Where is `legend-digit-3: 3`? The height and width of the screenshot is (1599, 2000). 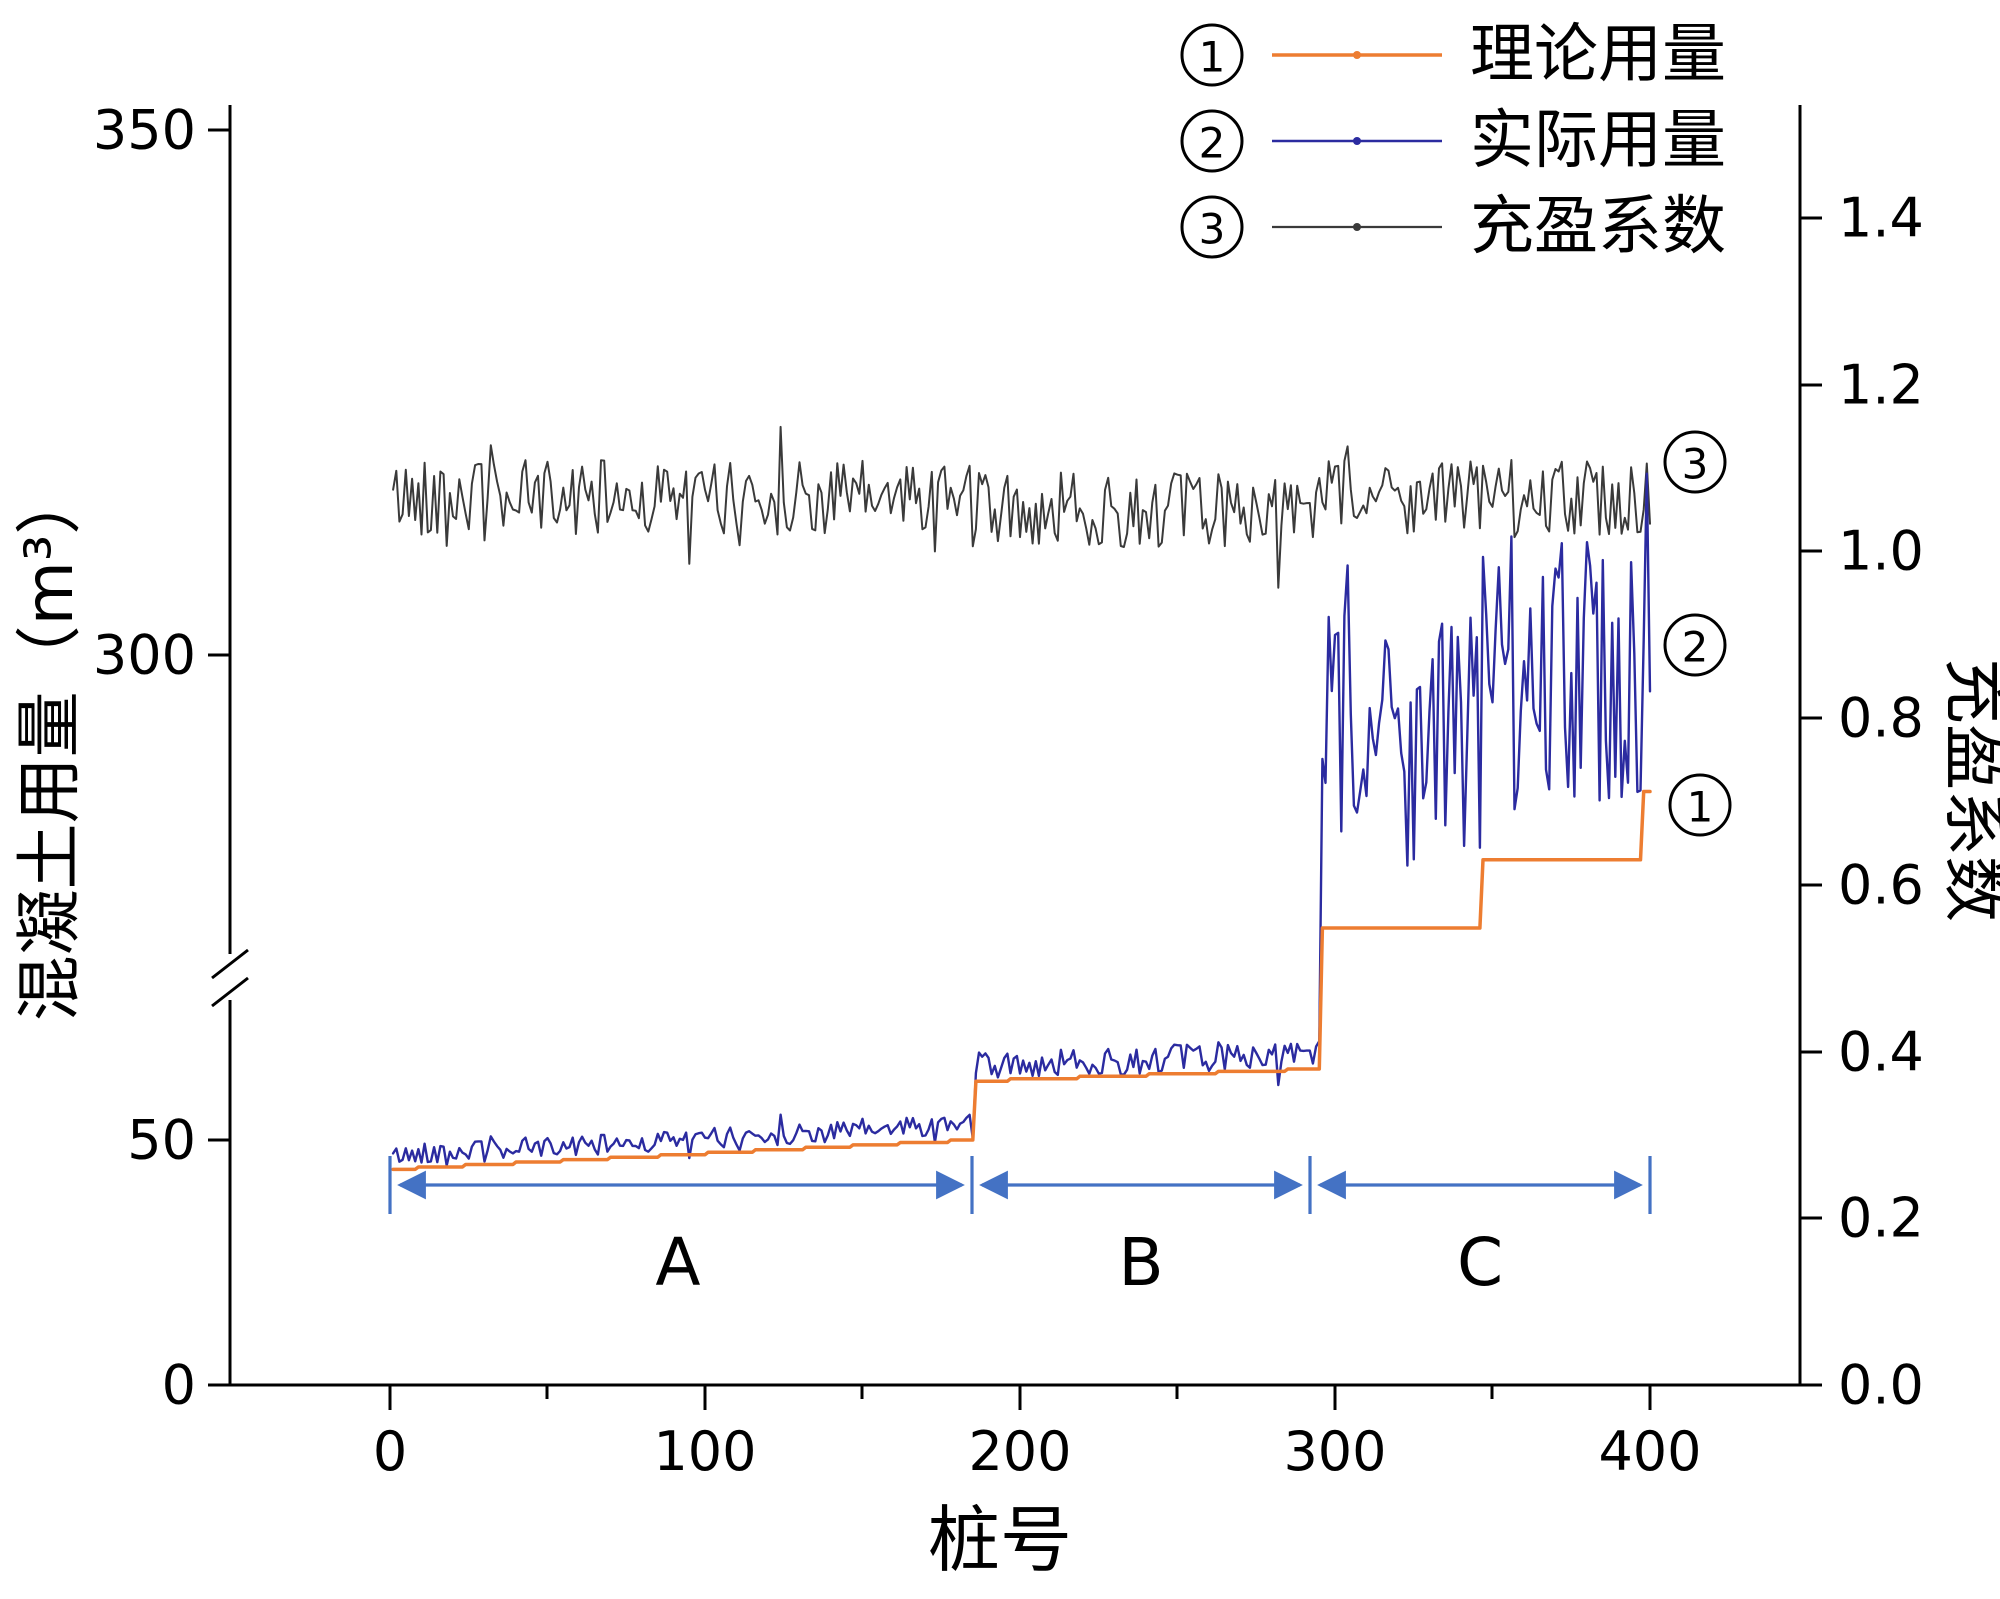
legend-digit-3: 3 is located at coordinates (1212, 229).